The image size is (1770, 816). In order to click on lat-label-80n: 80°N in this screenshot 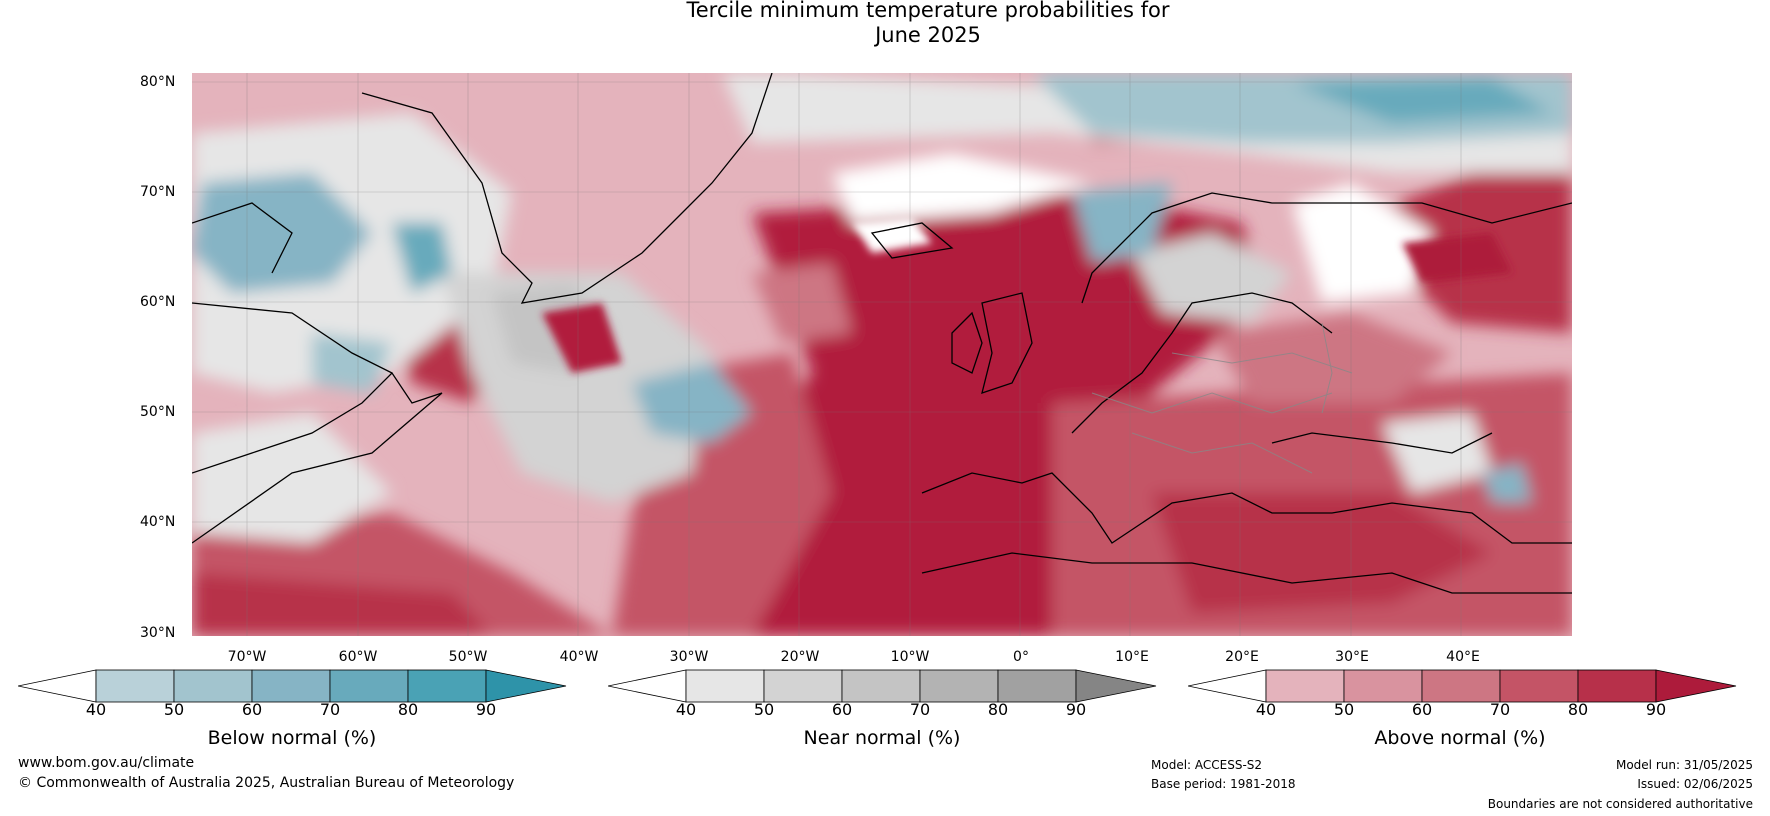, I will do `click(158, 82)`.